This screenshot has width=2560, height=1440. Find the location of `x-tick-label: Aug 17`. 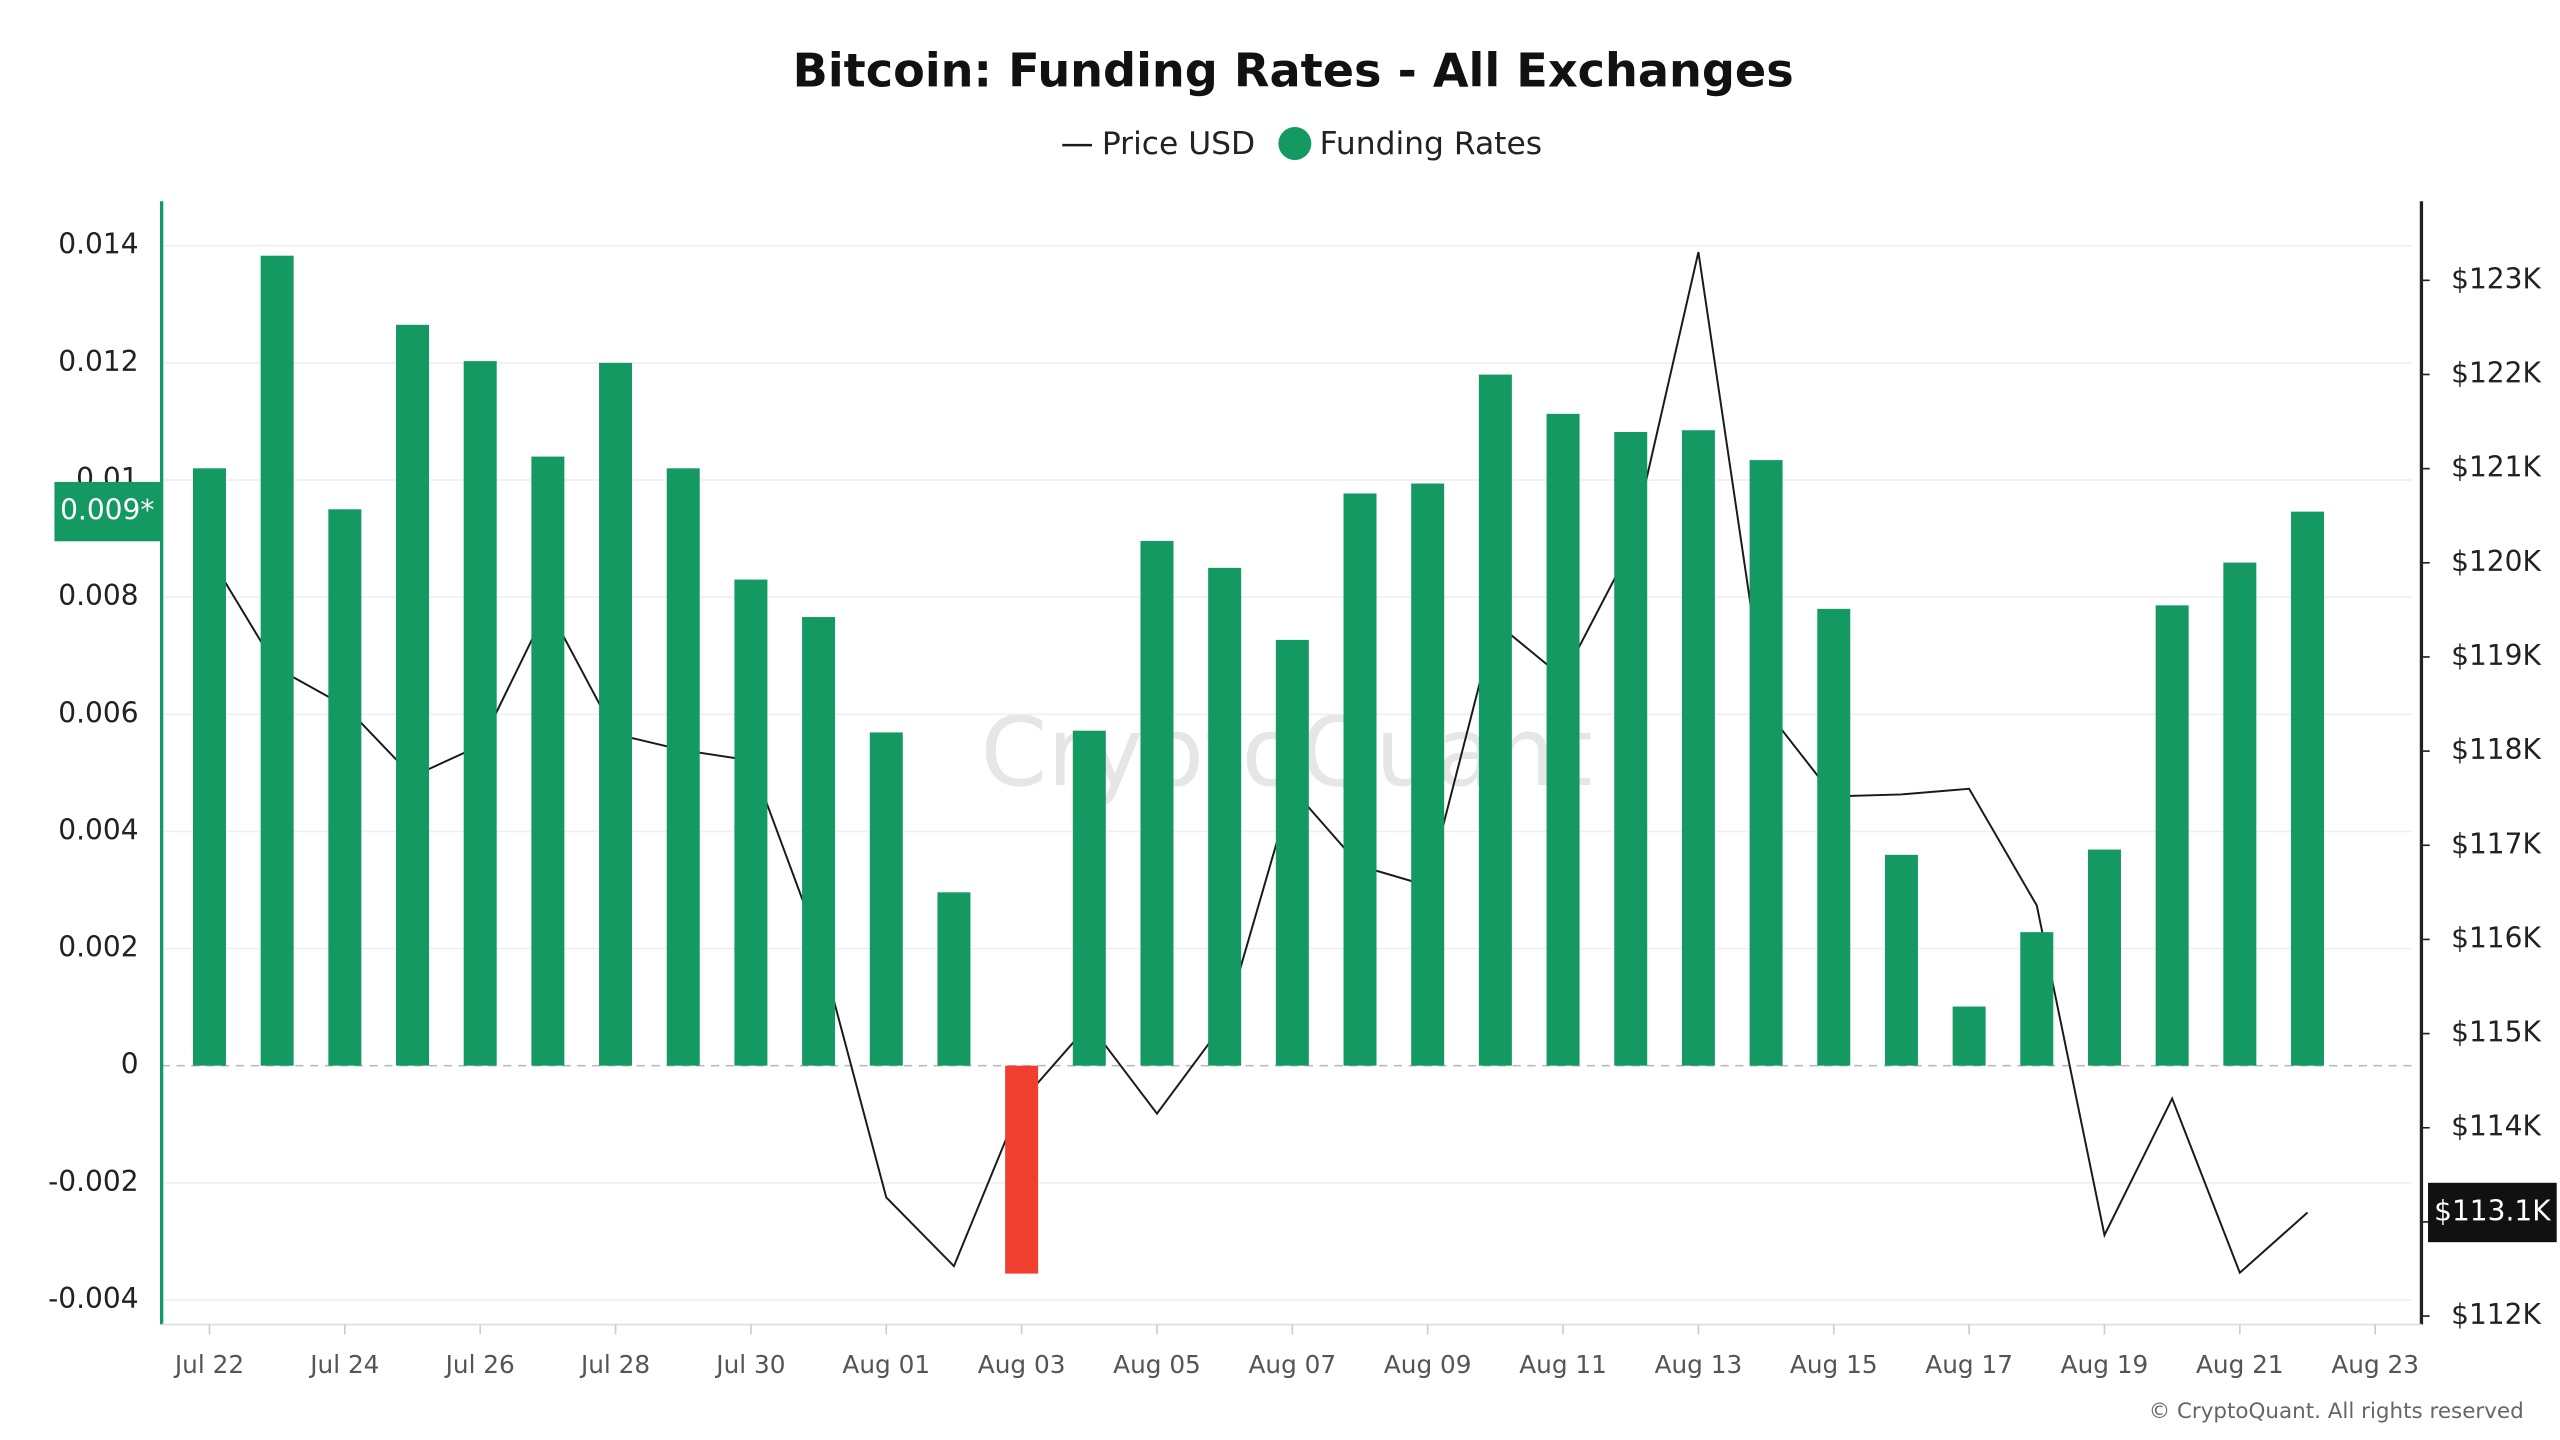

x-tick-label: Aug 17 is located at coordinates (1969, 1364).